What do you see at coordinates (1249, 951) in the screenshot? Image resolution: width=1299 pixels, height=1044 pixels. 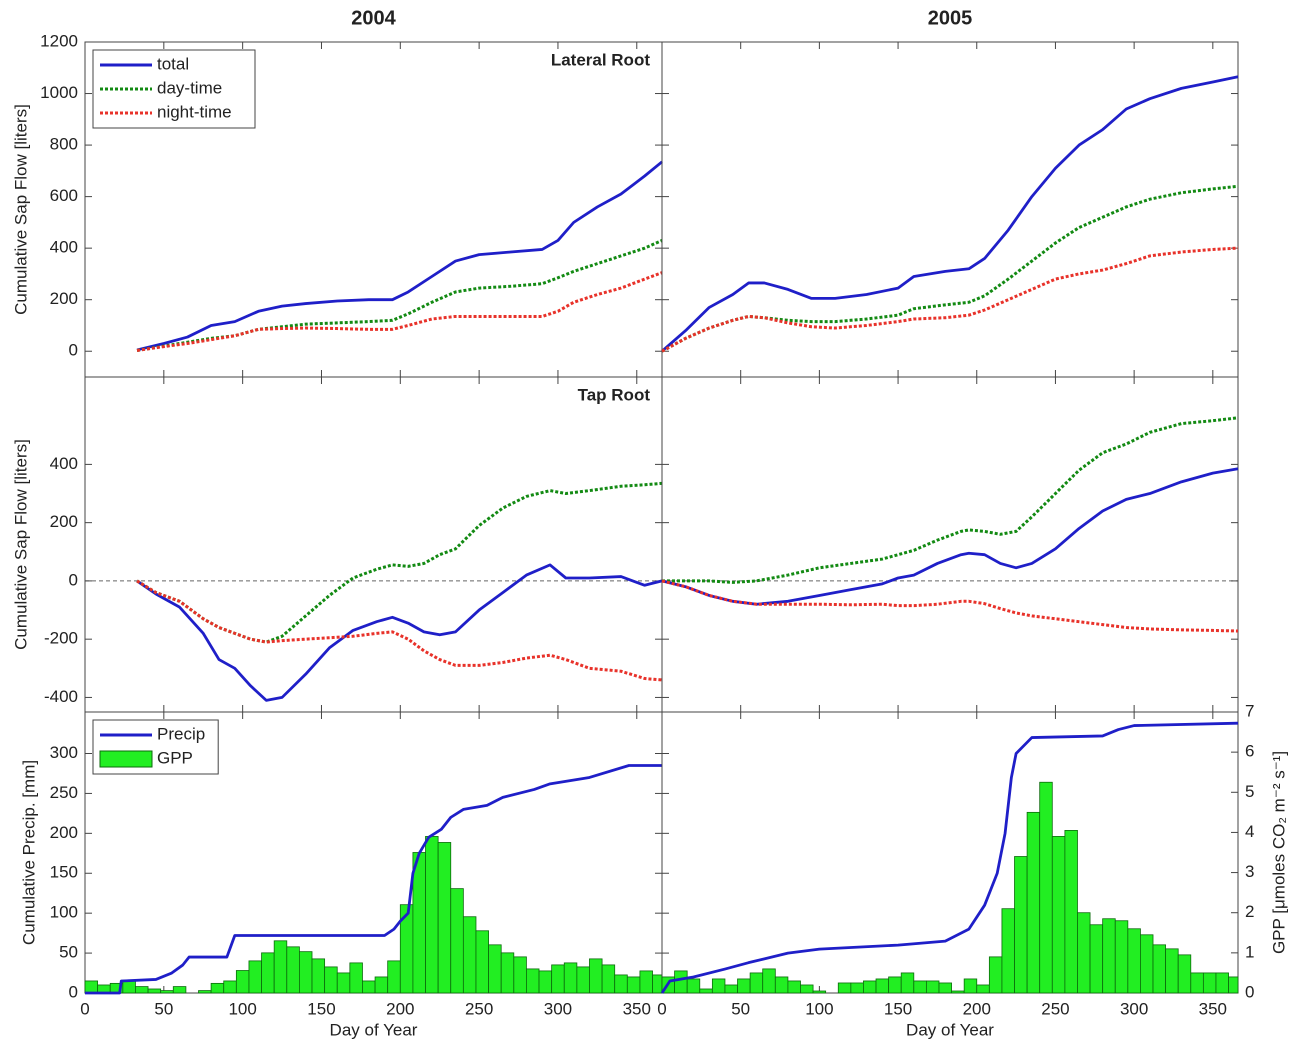 I see `y2-tick-label: 1` at bounding box center [1249, 951].